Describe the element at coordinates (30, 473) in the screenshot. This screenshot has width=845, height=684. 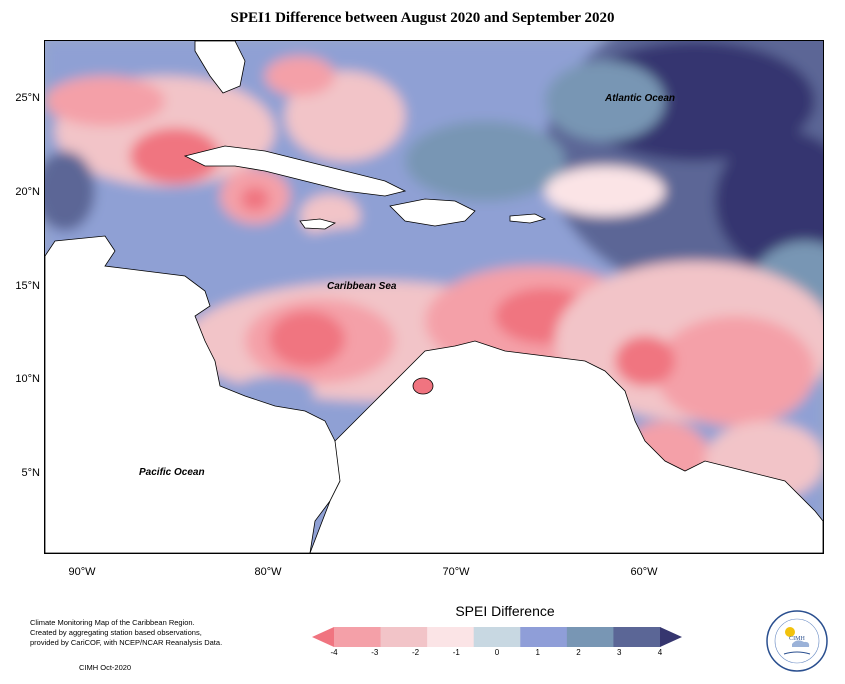
I see `lat-label-5n: 5°N` at that location.